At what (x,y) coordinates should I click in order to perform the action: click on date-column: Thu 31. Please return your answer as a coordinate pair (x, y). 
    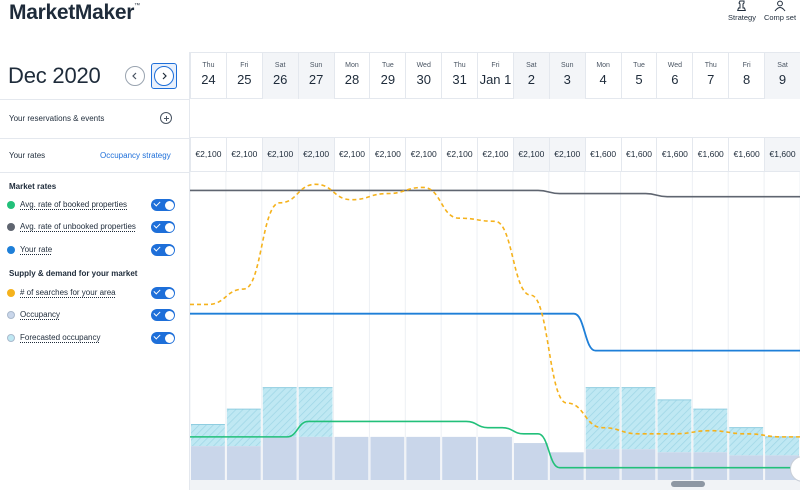
    Looking at the image, I should click on (459, 76).